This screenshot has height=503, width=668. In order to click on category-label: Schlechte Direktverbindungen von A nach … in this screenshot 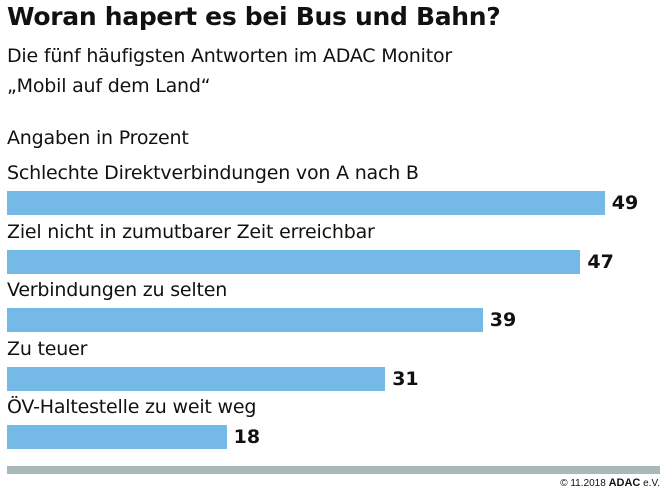, I will do `click(213, 173)`.